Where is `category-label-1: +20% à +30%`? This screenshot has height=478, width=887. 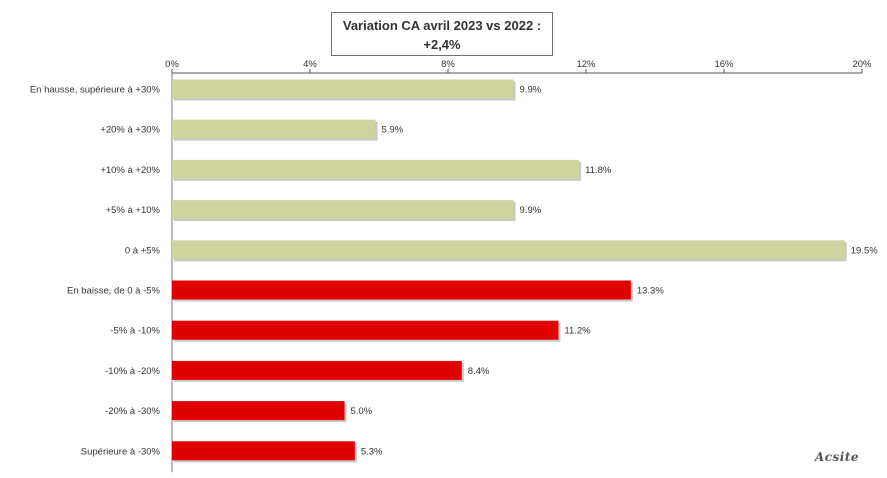
category-label-1: +20% à +30% is located at coordinates (130, 130).